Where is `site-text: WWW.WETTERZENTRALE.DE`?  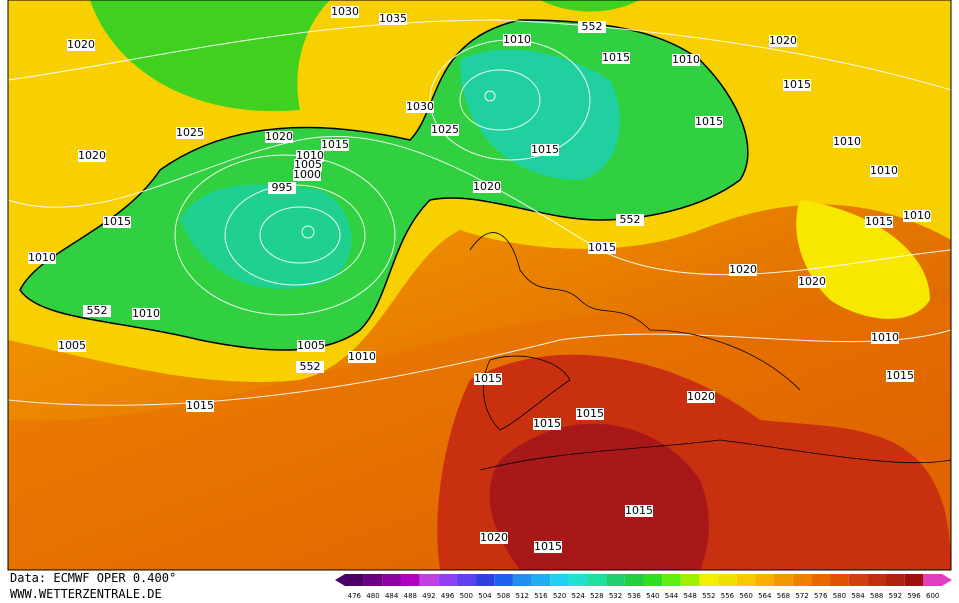
site-text: WWW.WETTERZENTRALE.DE is located at coordinates (86, 594).